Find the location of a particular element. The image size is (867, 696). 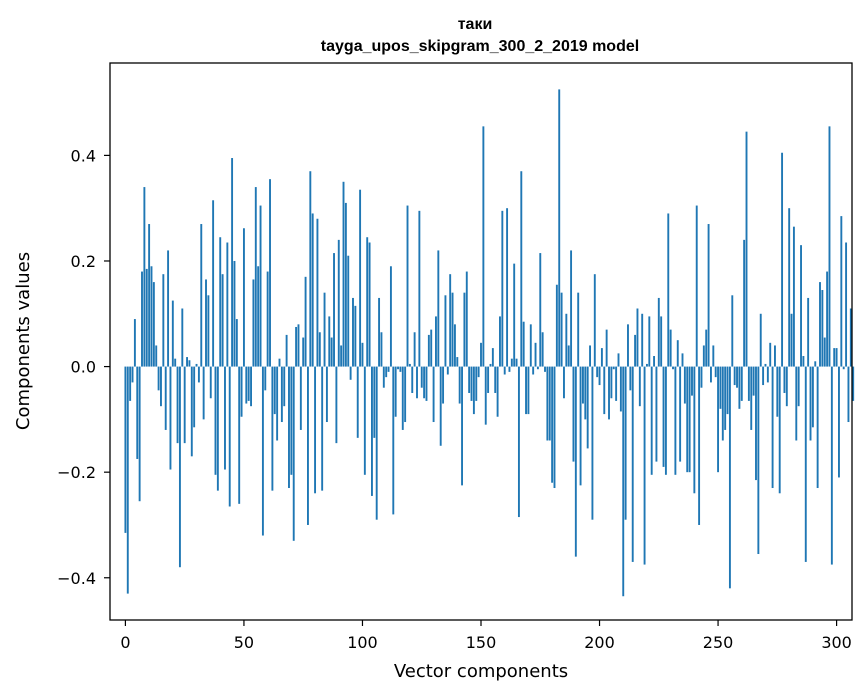

x-axis-label: Vector components is located at coordinates (481, 671).